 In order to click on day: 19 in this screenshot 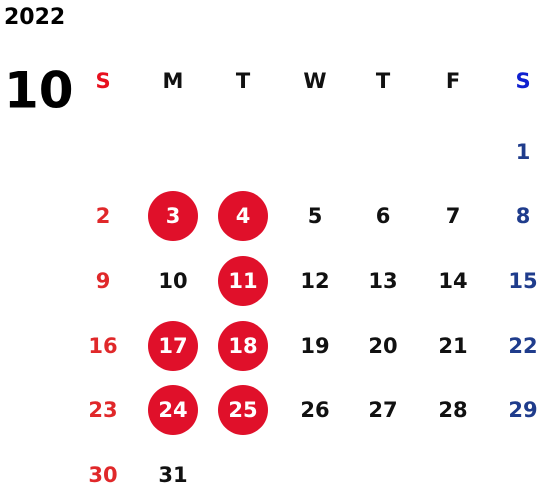, I will do `click(314, 346)`.